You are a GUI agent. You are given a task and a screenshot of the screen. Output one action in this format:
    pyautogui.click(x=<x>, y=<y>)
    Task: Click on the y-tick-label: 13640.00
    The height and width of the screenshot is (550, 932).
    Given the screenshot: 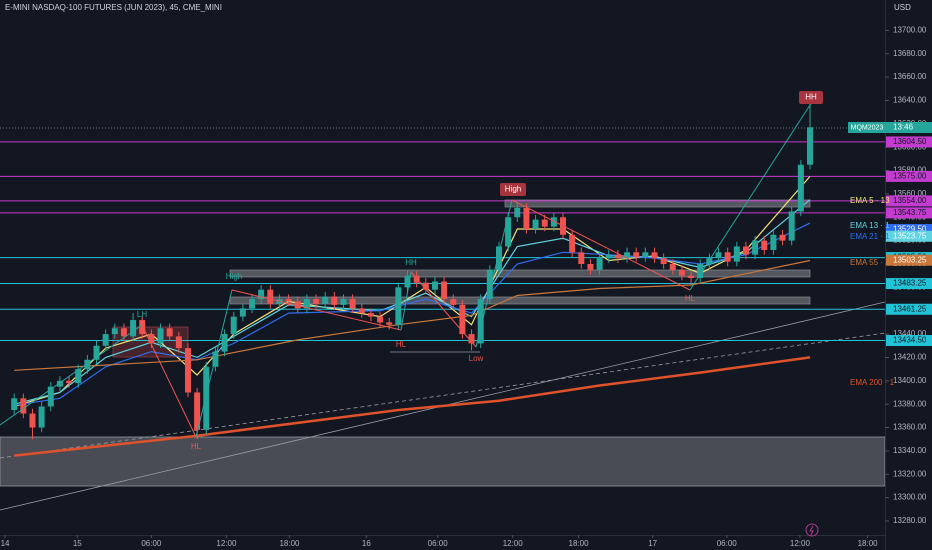 What is the action you would take?
    pyautogui.click(x=910, y=100)
    